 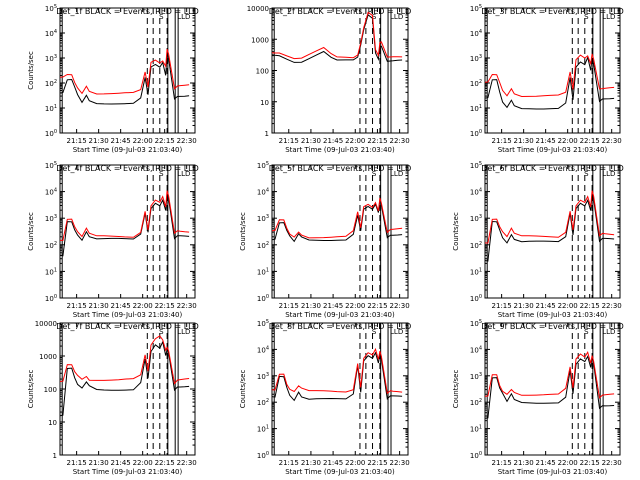 What do you see at coordinates (612, 306) in the screenshot?
I see `x-tick-label: 22:30` at bounding box center [612, 306].